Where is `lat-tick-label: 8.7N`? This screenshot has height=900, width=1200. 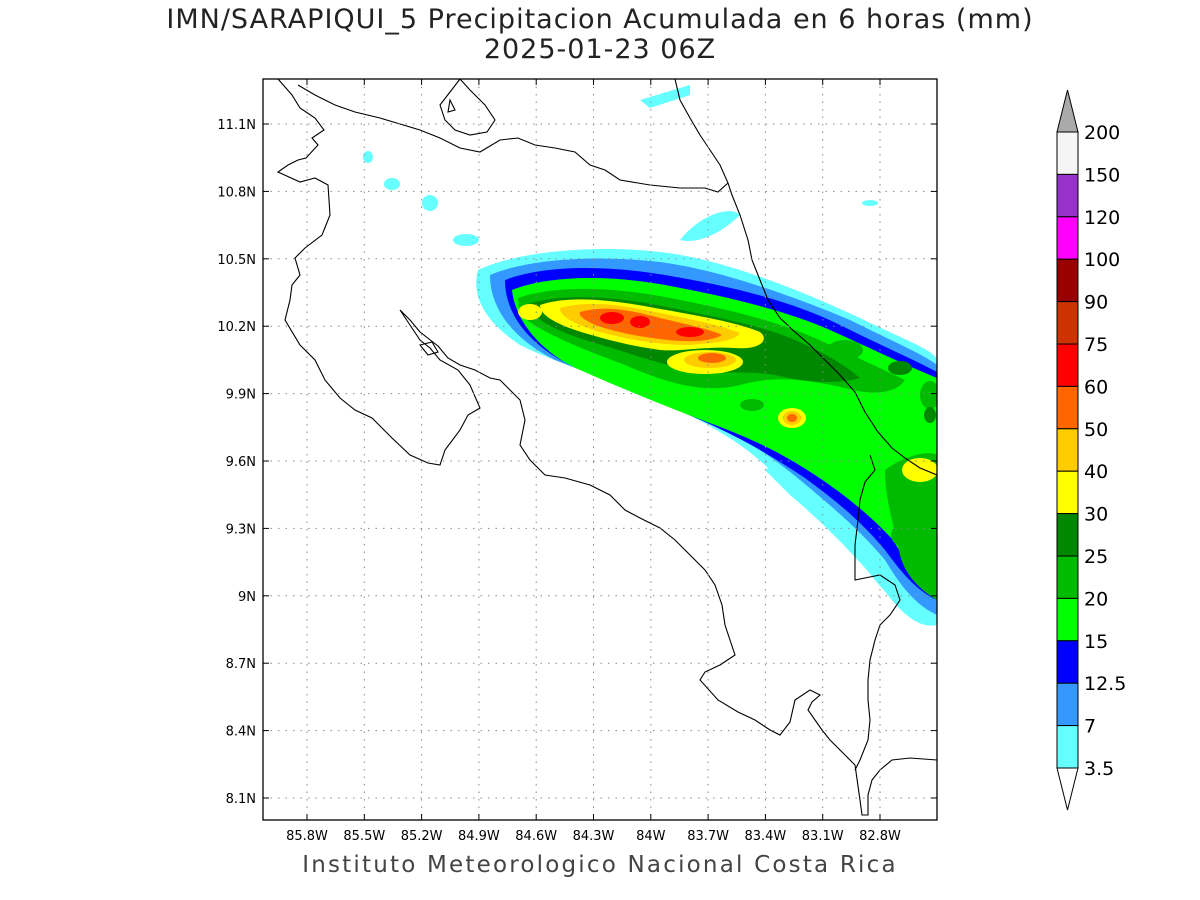
lat-tick-label: 8.7N is located at coordinates (241, 664).